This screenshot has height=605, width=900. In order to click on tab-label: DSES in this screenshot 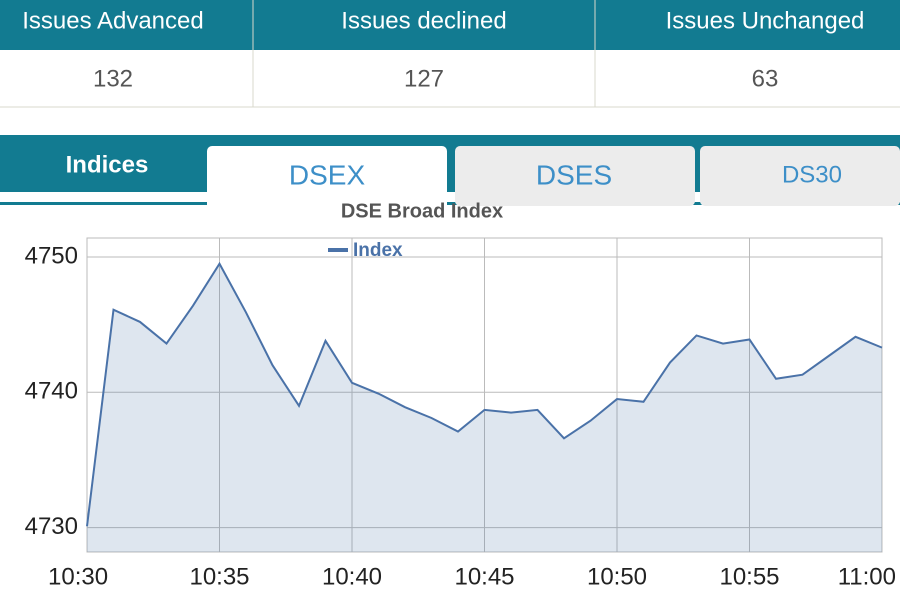, I will do `click(574, 174)`.